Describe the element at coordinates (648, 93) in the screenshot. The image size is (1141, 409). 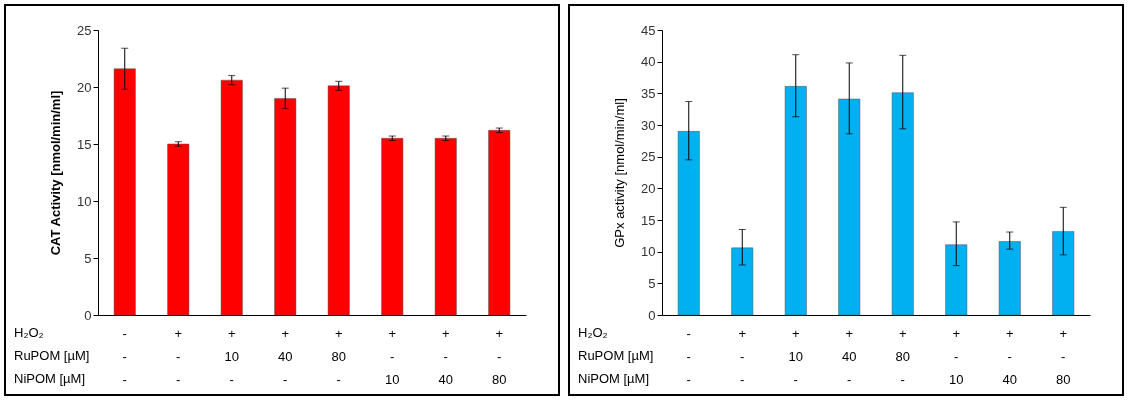
I see `y-tick-label: 35` at that location.